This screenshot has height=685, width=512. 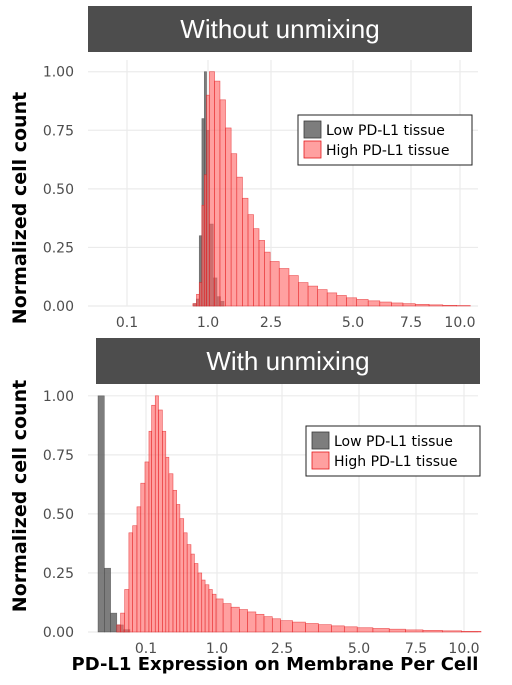 I want to click on x-tick-label: 10.0, so click(x=459, y=323).